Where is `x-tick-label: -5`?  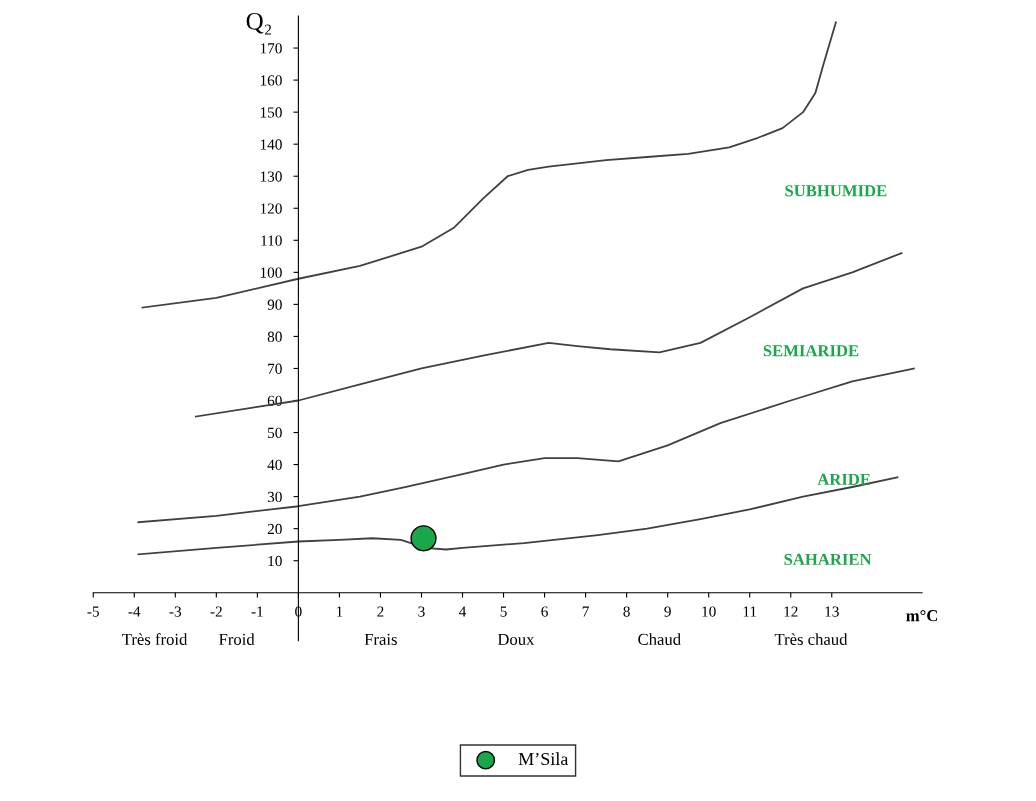 x-tick-label: -5 is located at coordinates (93, 611).